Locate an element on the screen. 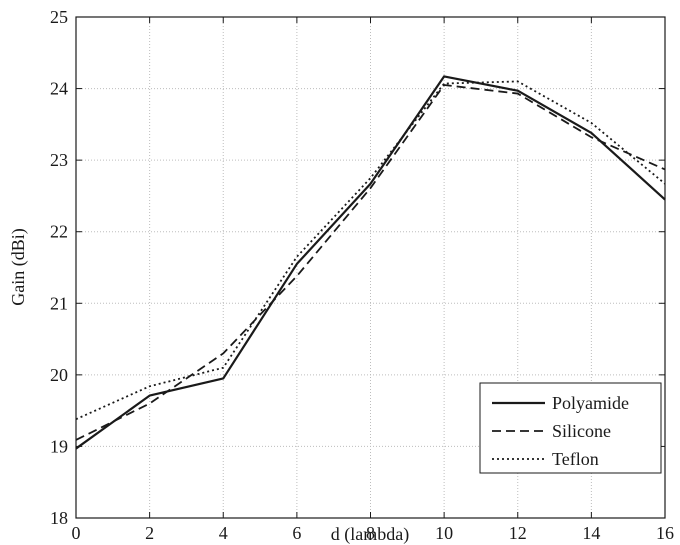 The image size is (680, 545). x-tick-label: 12 is located at coordinates (518, 533).